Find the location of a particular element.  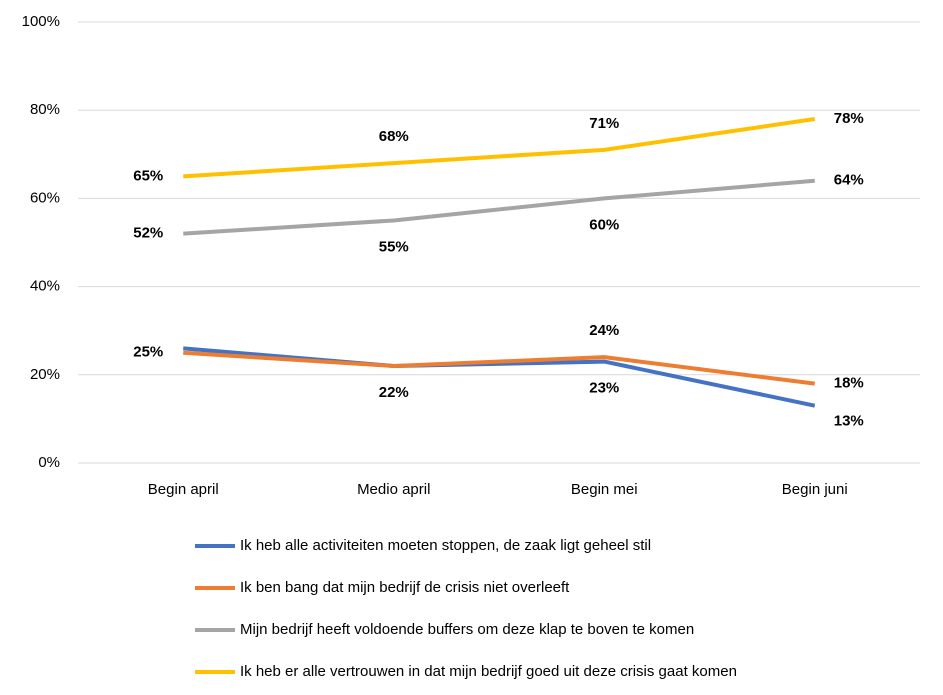

y-tick-label: 100% is located at coordinates (41, 21).